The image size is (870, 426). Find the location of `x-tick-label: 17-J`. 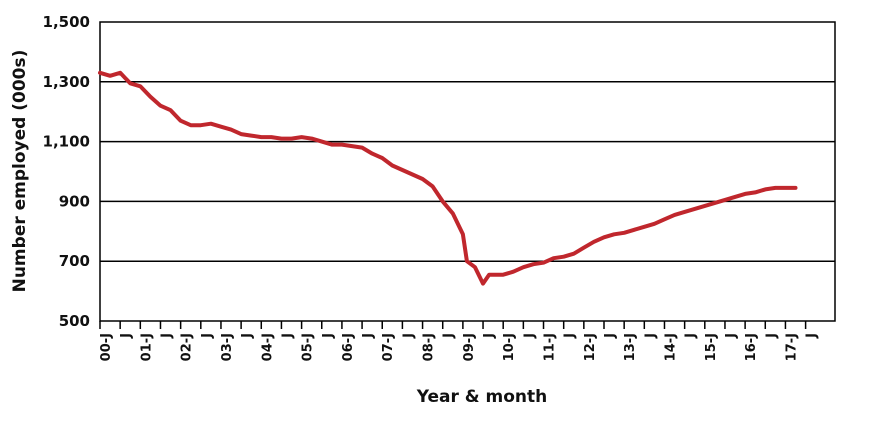

x-tick-label: 17-J is located at coordinates (791, 347).